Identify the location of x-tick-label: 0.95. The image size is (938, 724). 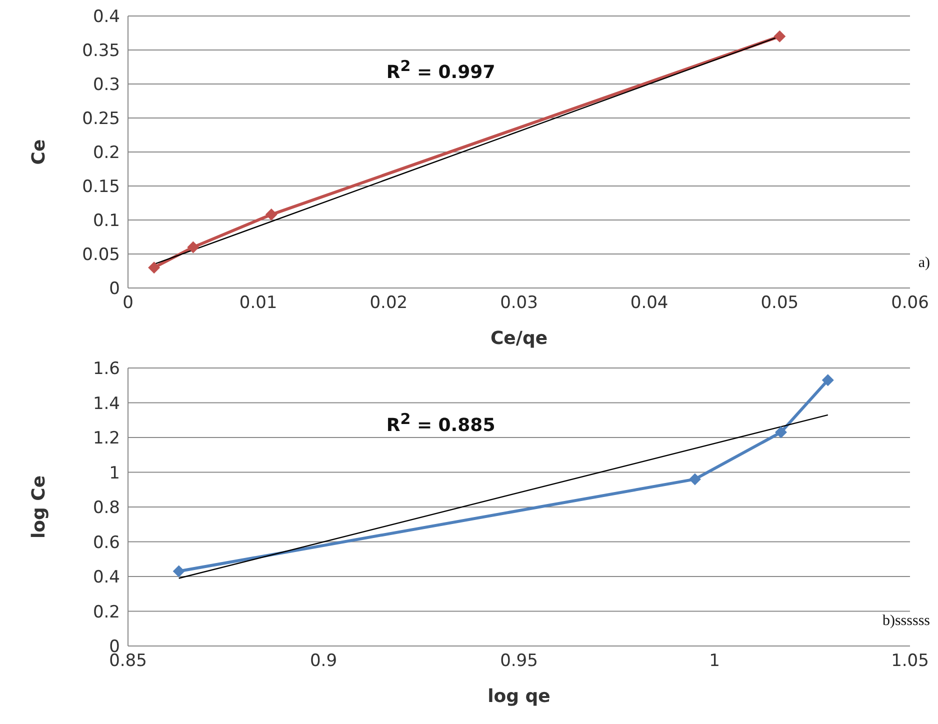
(519, 661).